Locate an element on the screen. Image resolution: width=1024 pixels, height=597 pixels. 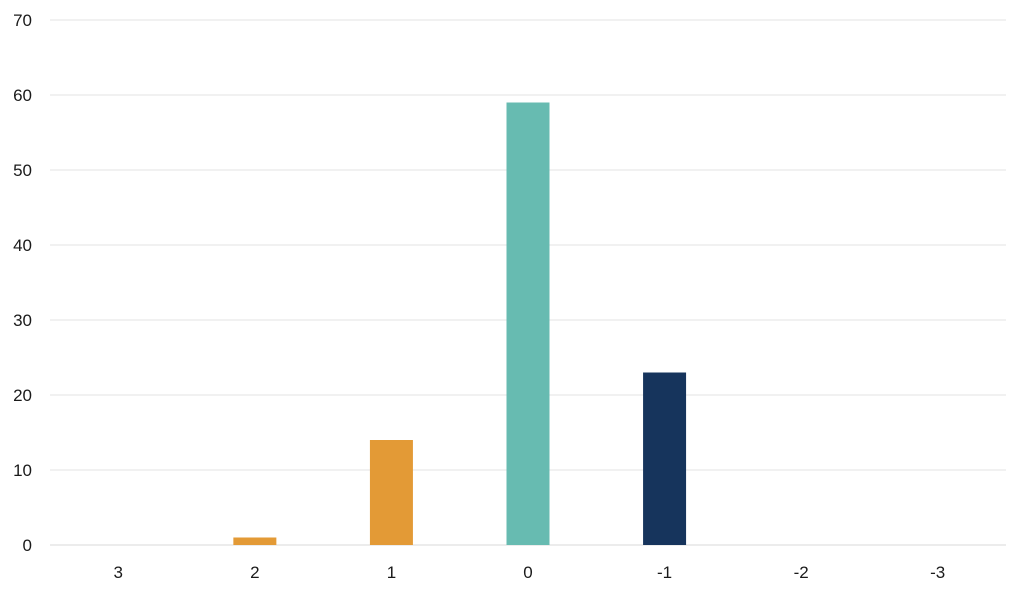
x-tick-label: -1 is located at coordinates (664, 572).